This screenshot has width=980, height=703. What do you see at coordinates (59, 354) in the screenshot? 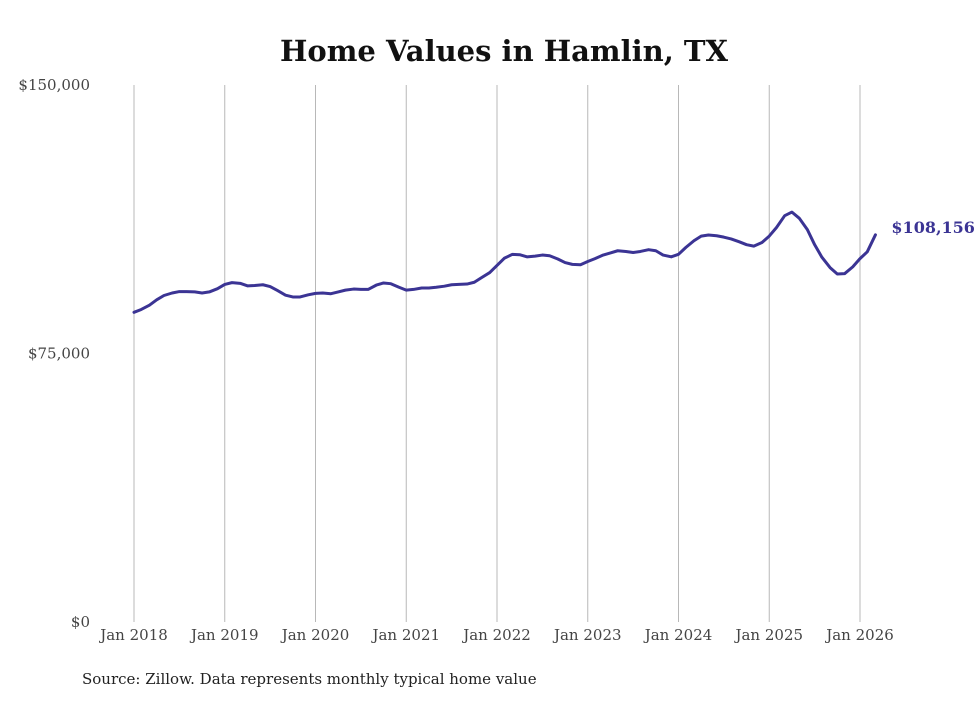
I see `y-tick-label: $75,000` at bounding box center [59, 354].